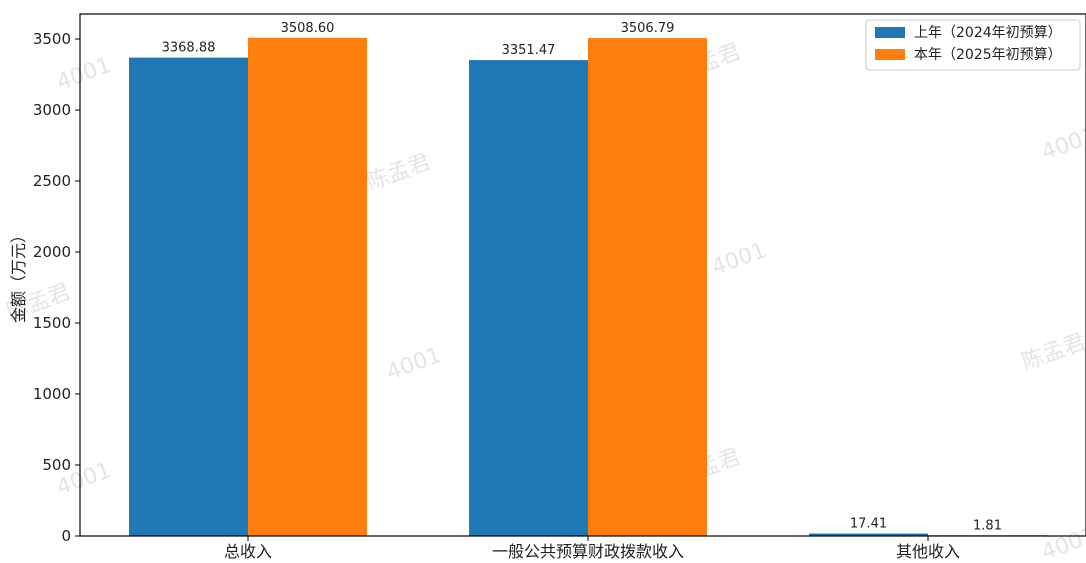 The height and width of the screenshot is (563, 1086). I want to click on y-tick-label: 500, so click(56, 465).